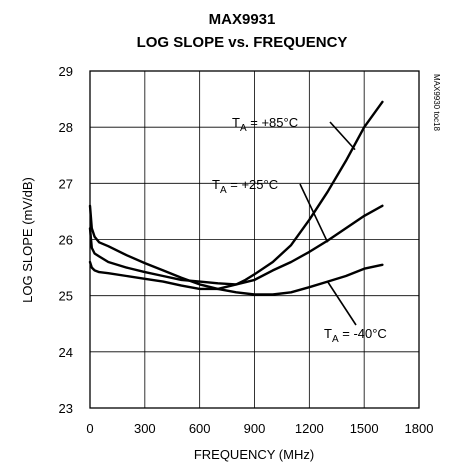  What do you see at coordinates (255, 428) in the screenshot?
I see `x-tick-label: 900` at bounding box center [255, 428].